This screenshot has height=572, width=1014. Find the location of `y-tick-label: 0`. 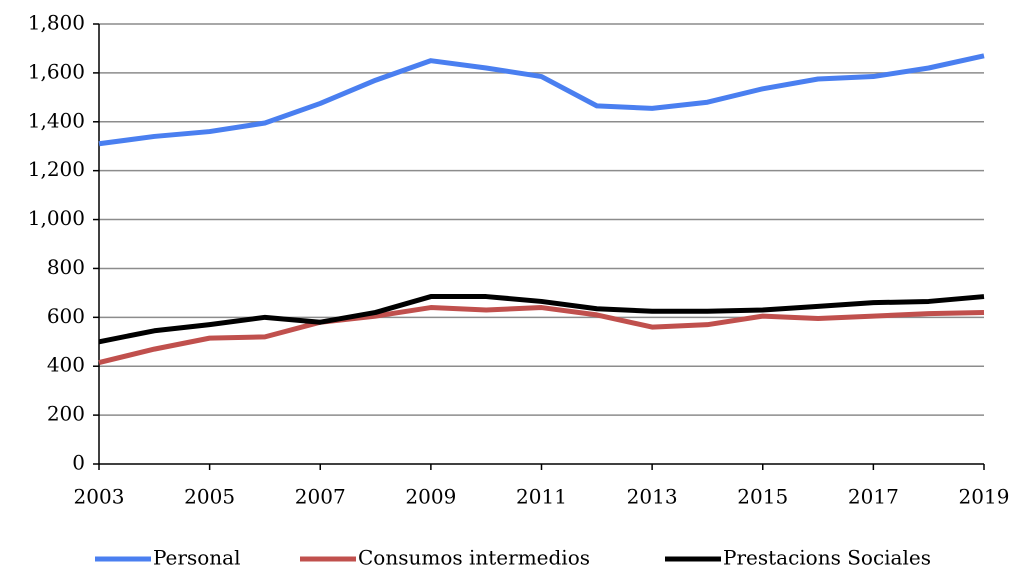

y-tick-label: 0 is located at coordinates (78, 463).